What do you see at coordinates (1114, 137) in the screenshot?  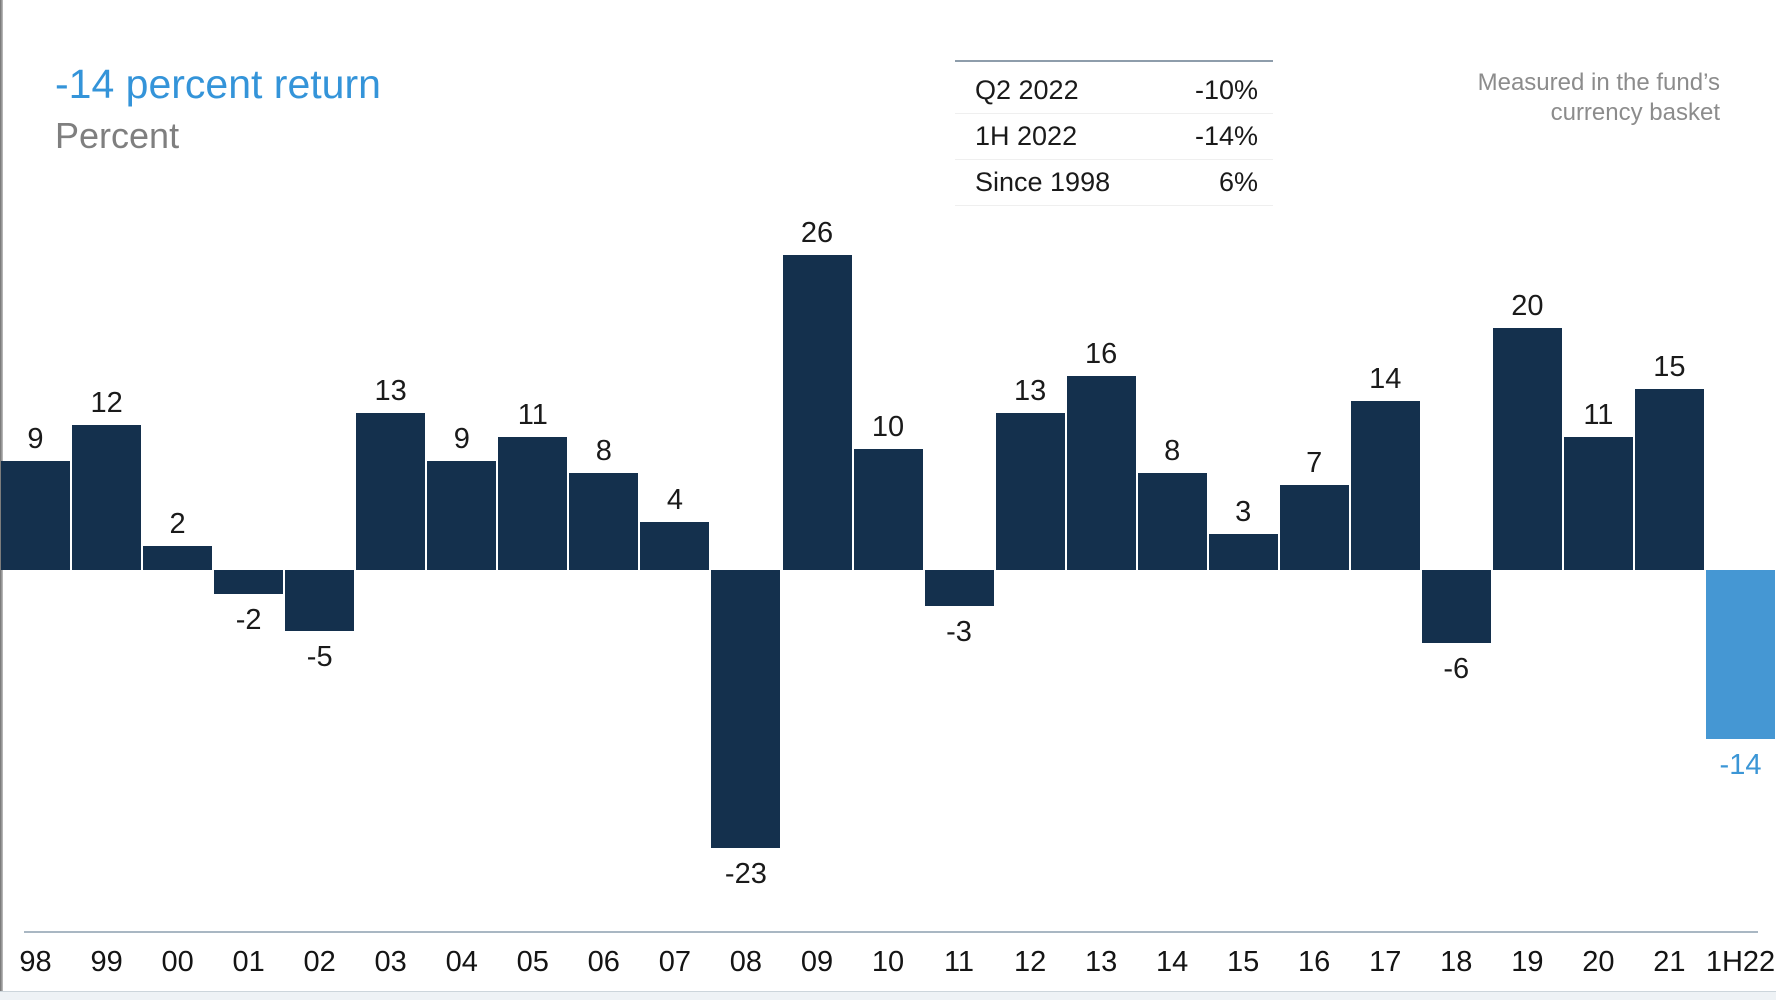 I see `summary-row-1h-2022: 1H 2022 -14%` at bounding box center [1114, 137].